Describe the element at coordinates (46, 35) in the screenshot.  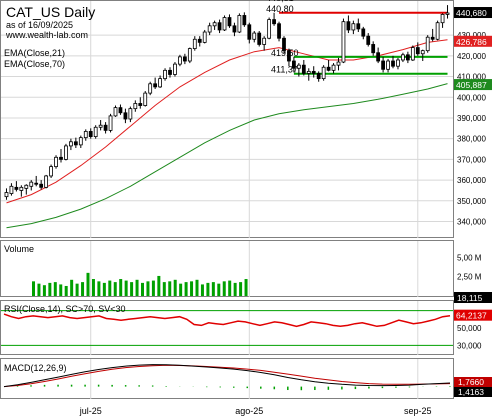
I see `website-link: www.wealth-lab.com` at that location.